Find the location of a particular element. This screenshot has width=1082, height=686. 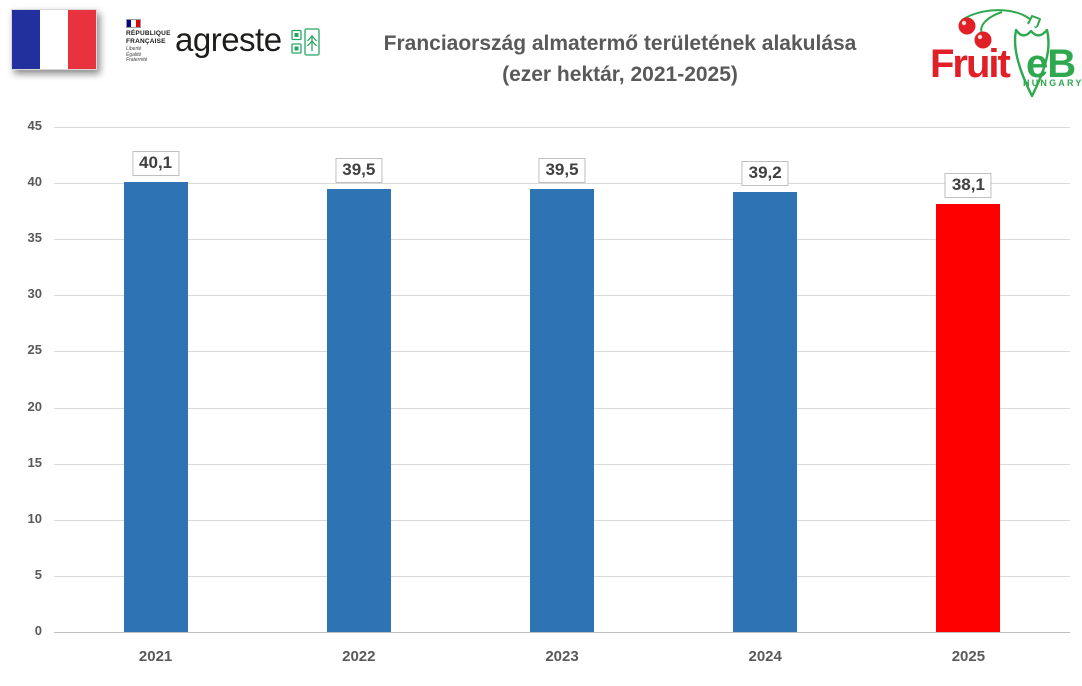

y-tick-label-5: 5 is located at coordinates (38, 574).